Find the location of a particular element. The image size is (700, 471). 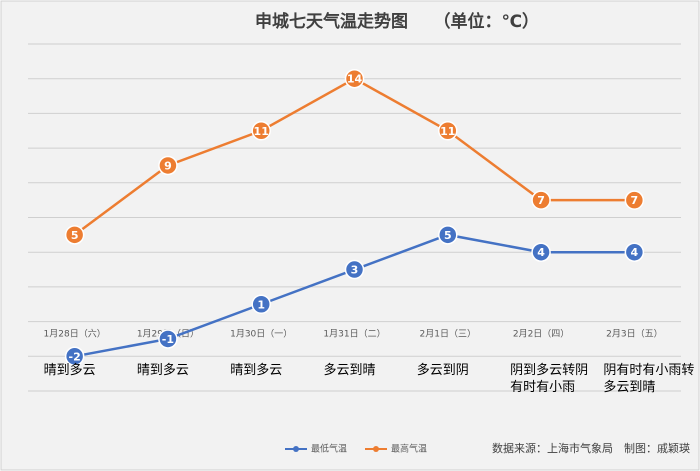

data-label: -2 is located at coordinates (75, 356).